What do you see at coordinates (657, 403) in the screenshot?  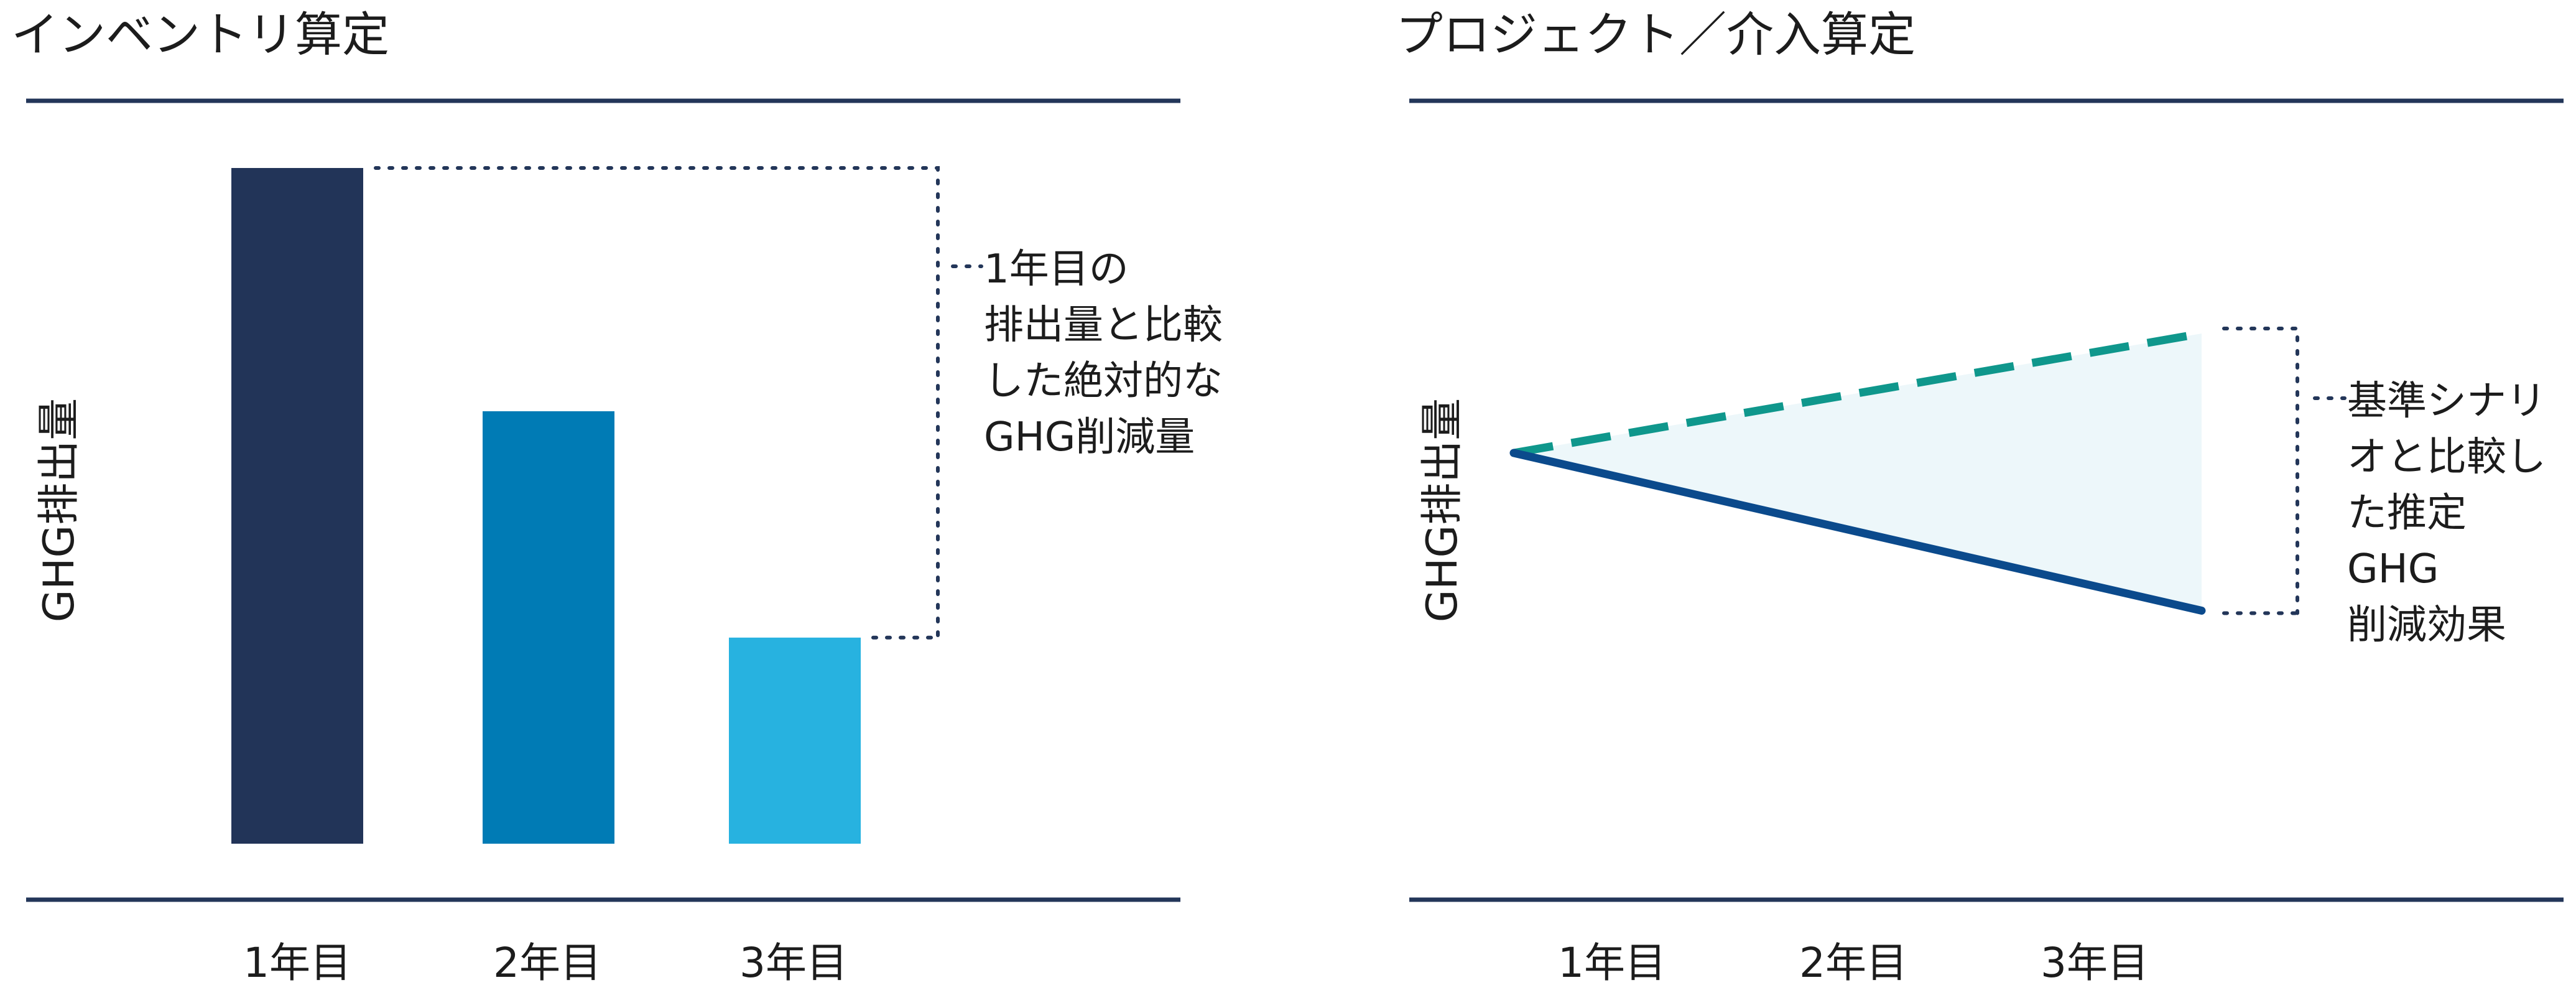 I see `inventory-bracket-top` at bounding box center [657, 403].